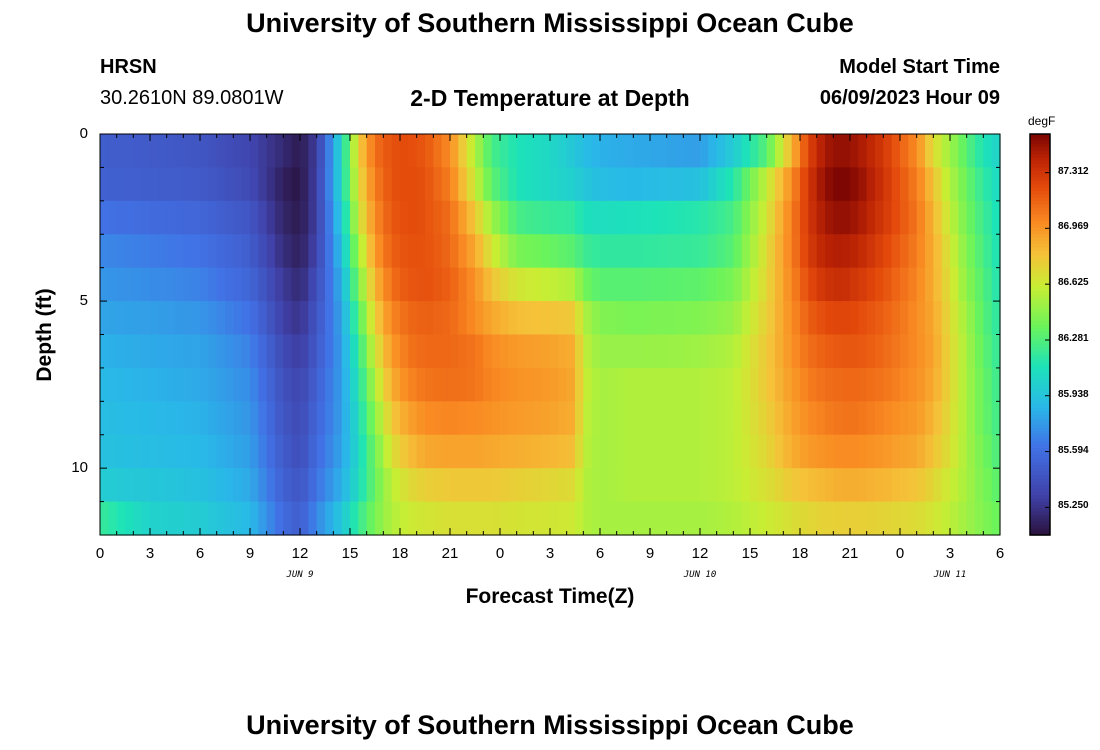 The image size is (1100, 750). Describe the element at coordinates (350, 553) in the screenshot. I see `x-tick-label: 15` at that location.